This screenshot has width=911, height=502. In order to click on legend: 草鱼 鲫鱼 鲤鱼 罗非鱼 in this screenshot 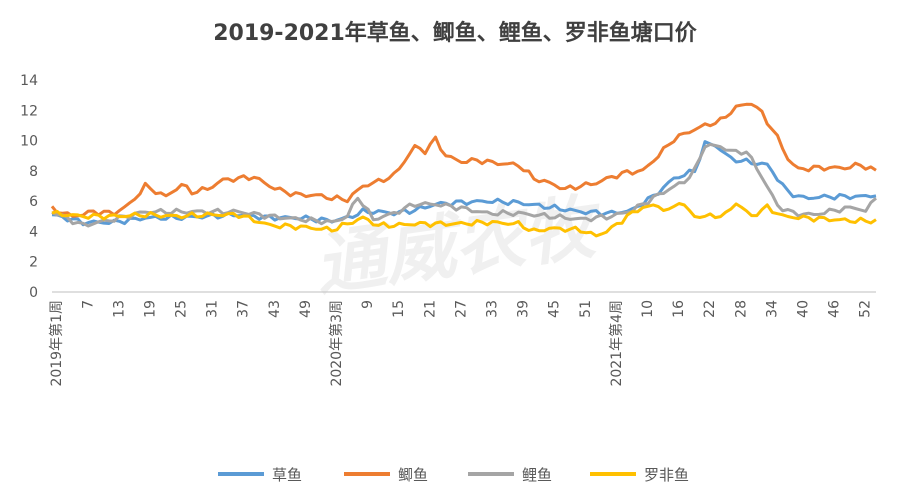, I will do `click(453, 475)`.